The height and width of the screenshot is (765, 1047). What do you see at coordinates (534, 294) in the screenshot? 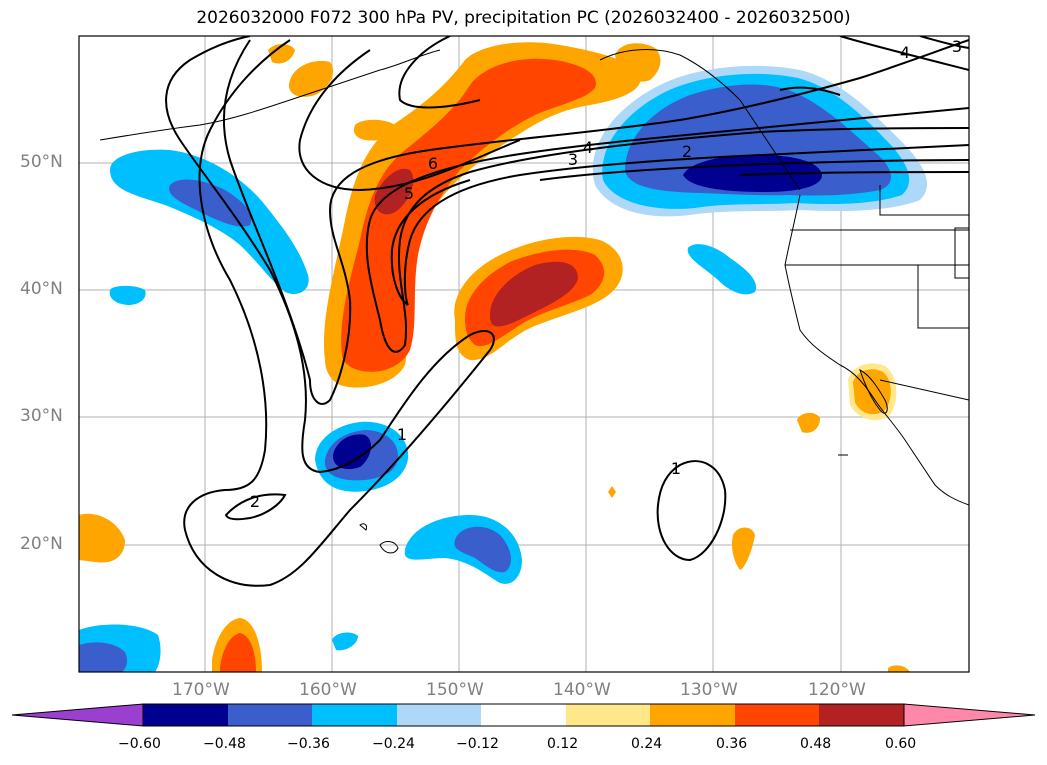
I see `pos-anomaly-center-darkred` at bounding box center [534, 294].